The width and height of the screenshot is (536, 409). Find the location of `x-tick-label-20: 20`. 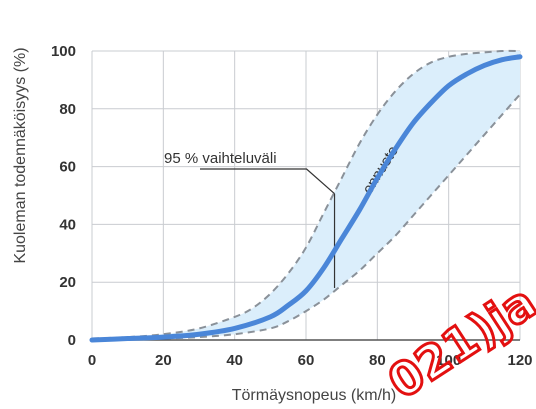

x-tick-label-20: 20 is located at coordinates (163, 360).